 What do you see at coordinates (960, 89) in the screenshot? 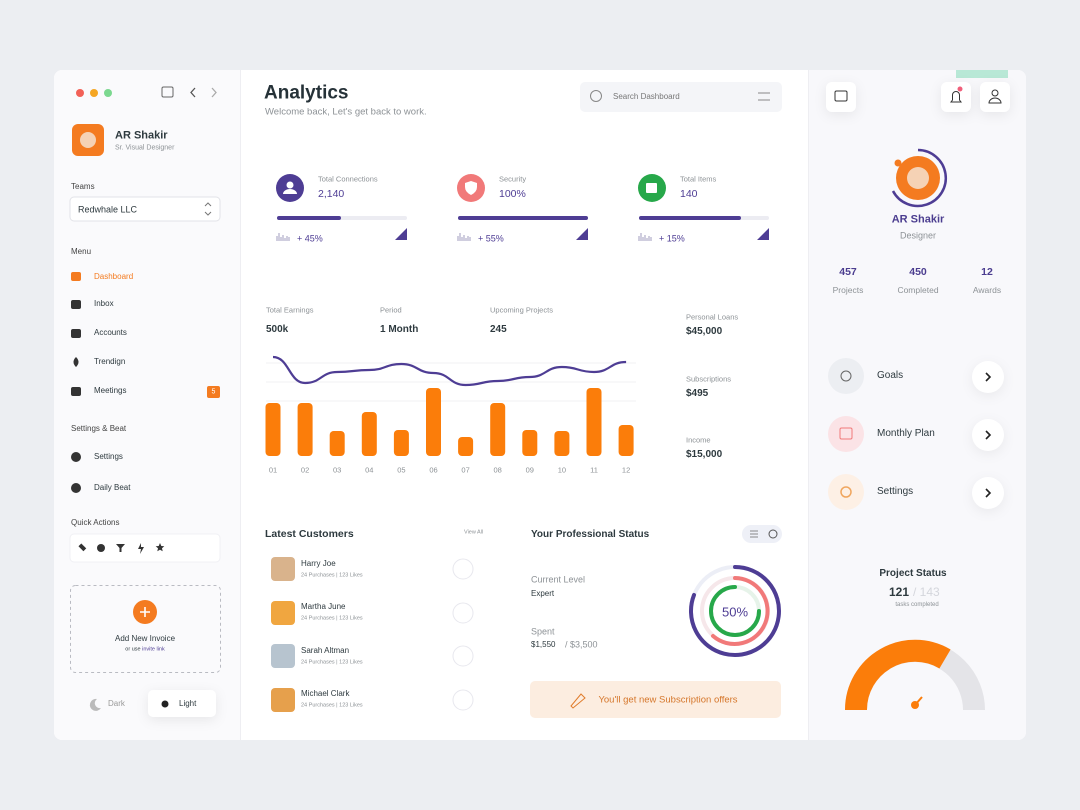
I see `notification-dot` at bounding box center [960, 89].